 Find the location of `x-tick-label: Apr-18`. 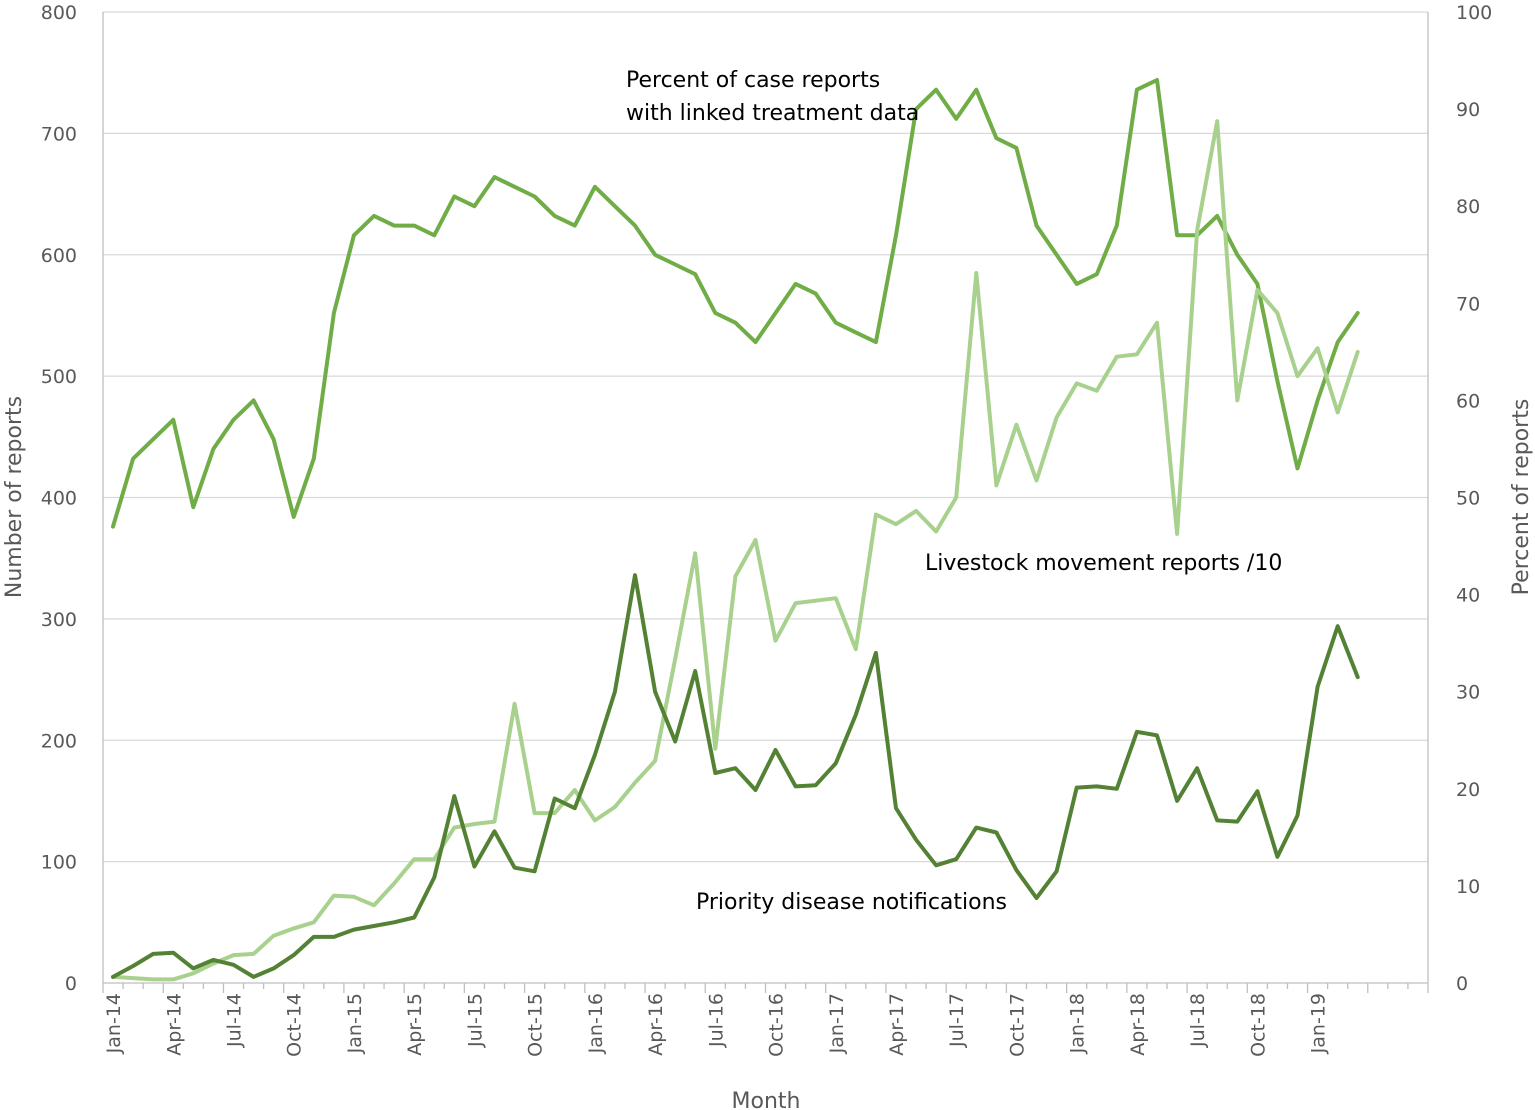

x-tick-label: Apr-18 is located at coordinates (1138, 1024).